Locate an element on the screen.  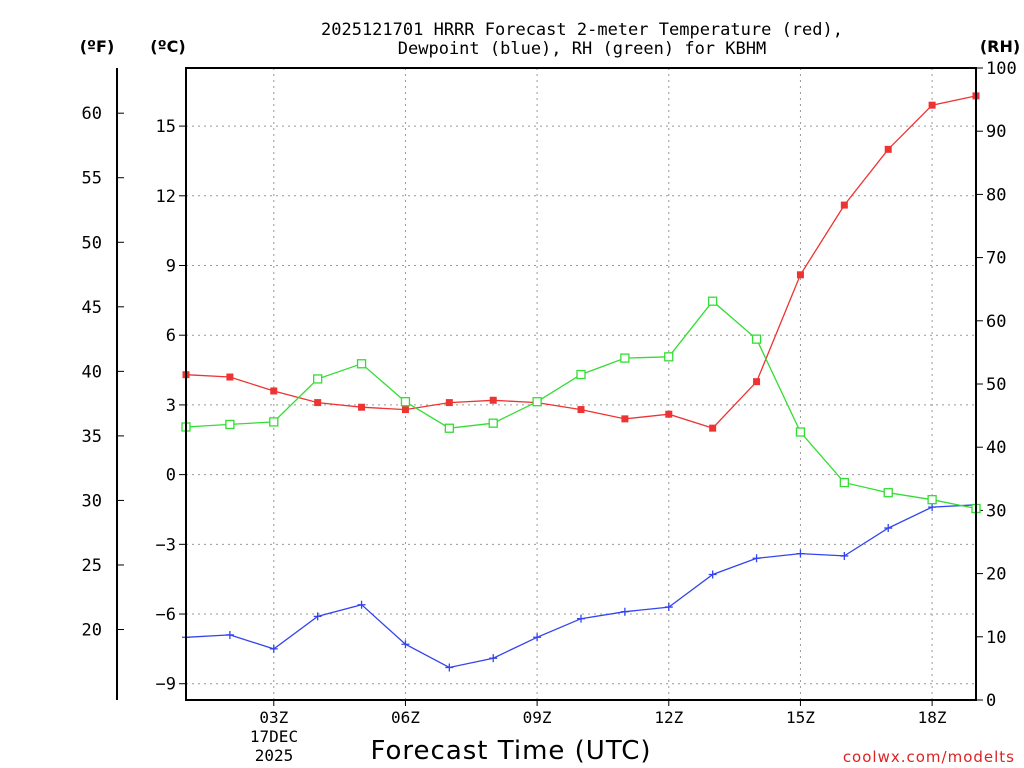
celsius-tick-label: −6 is located at coordinates (166, 615).